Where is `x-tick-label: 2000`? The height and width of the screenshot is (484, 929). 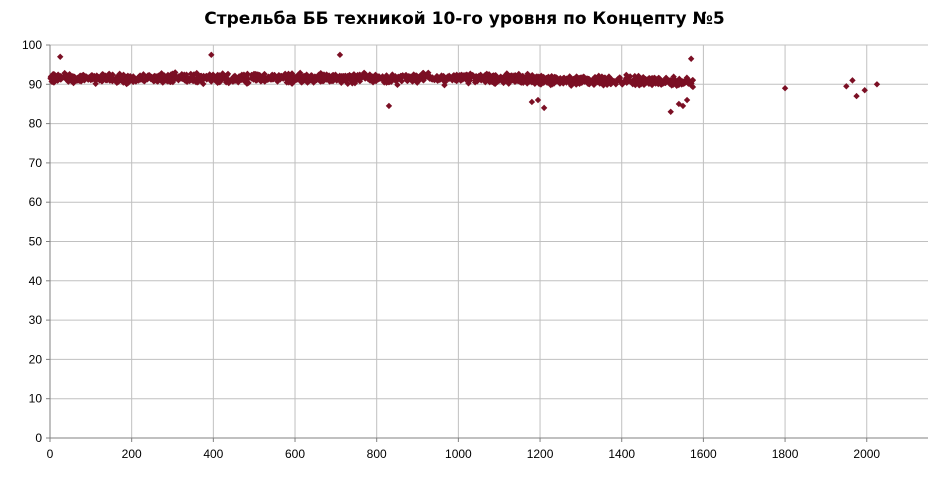
x-tick-label: 2000 is located at coordinates (866, 454).